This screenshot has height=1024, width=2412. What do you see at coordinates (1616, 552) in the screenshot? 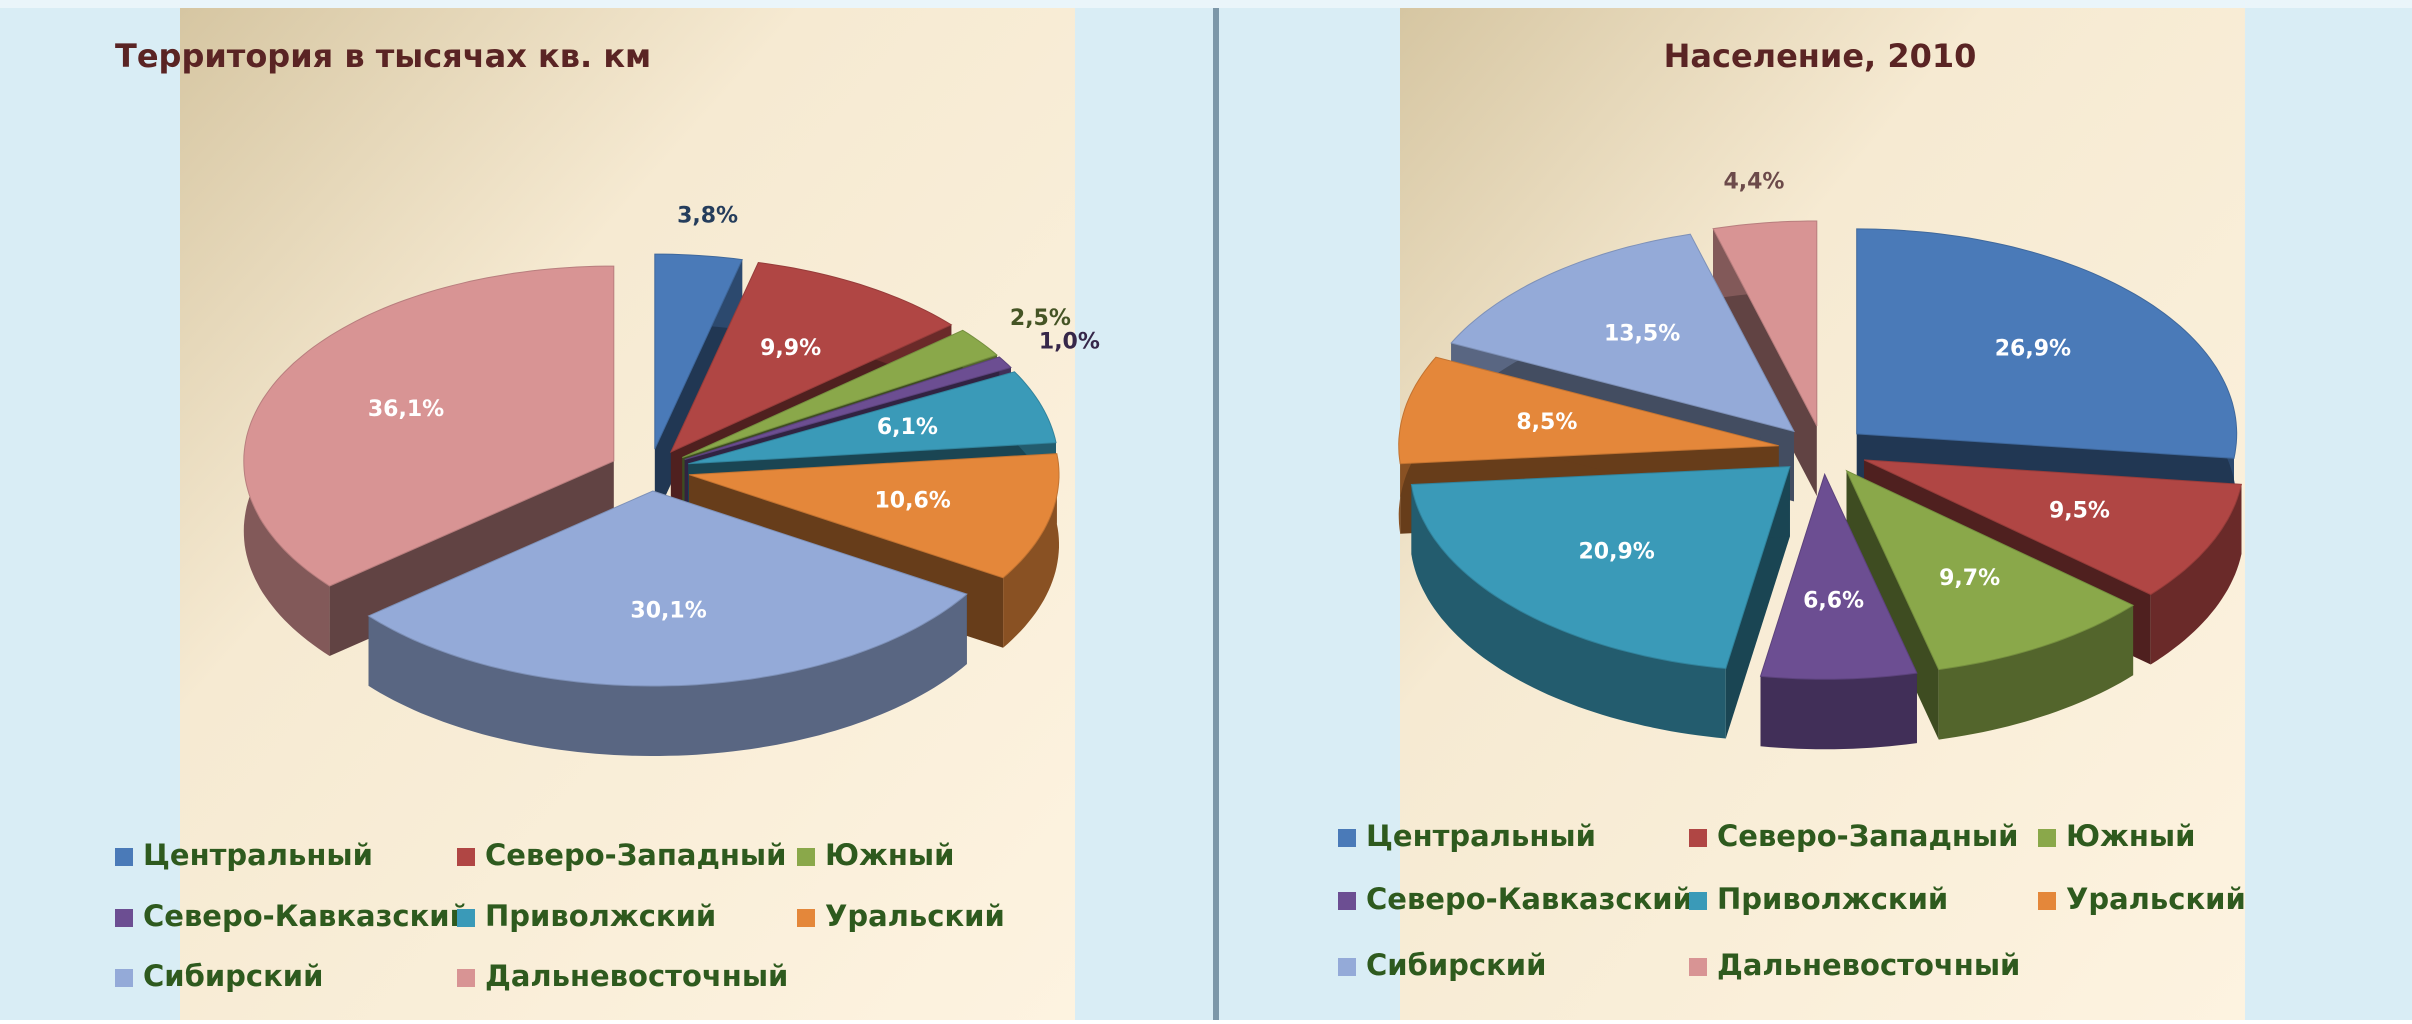
I see `data-label: 20,9%` at bounding box center [1616, 552].